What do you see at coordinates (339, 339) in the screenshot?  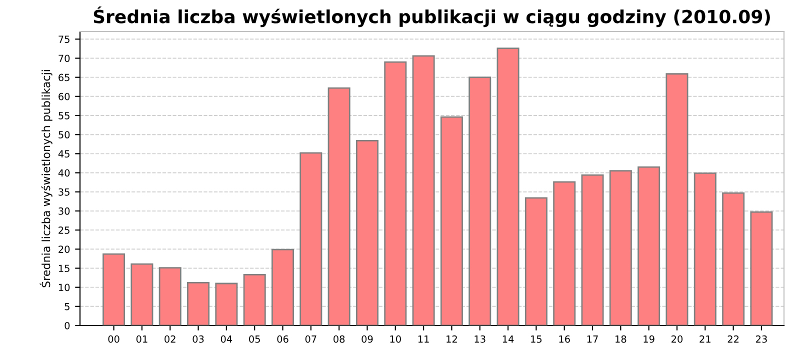 I see `x-tick-label: 08` at bounding box center [339, 339].